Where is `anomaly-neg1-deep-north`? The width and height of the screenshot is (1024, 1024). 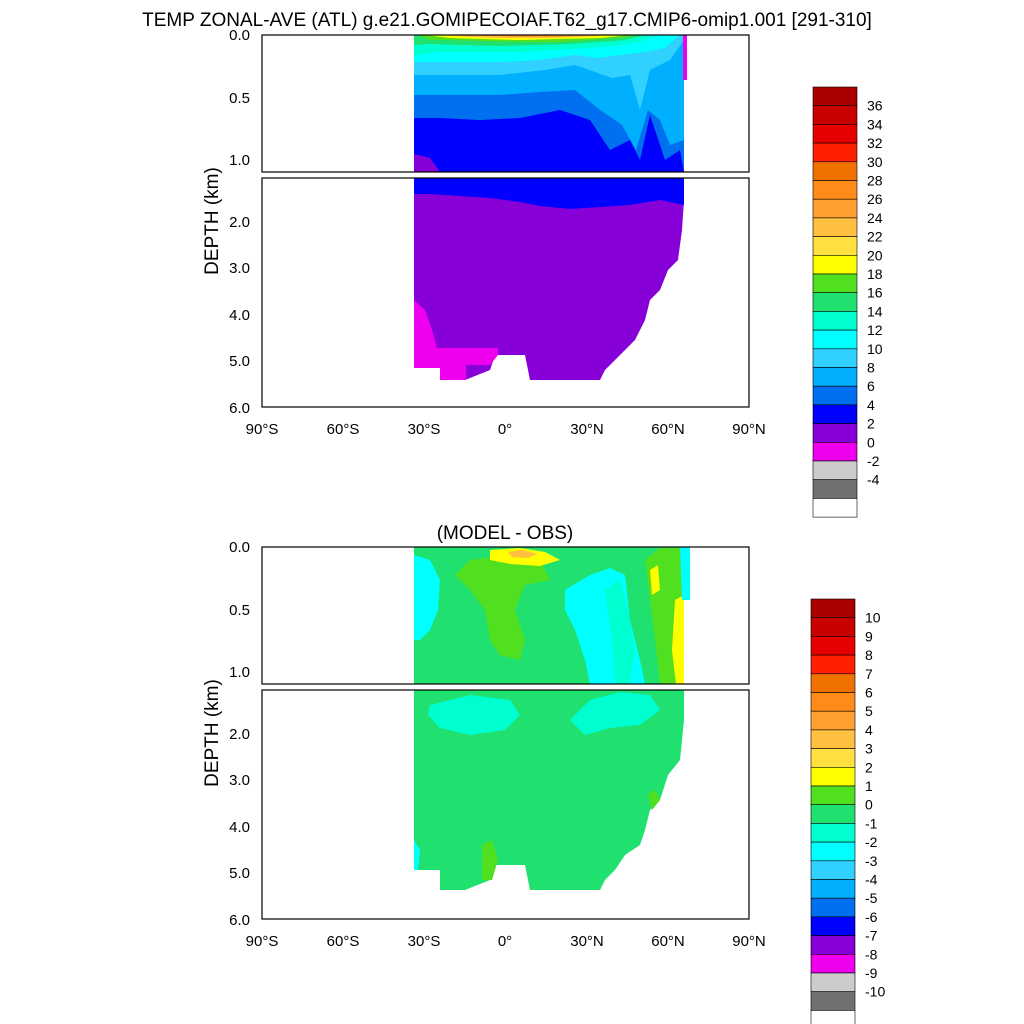
anomaly-neg1-deep-north is located at coordinates (615, 713).